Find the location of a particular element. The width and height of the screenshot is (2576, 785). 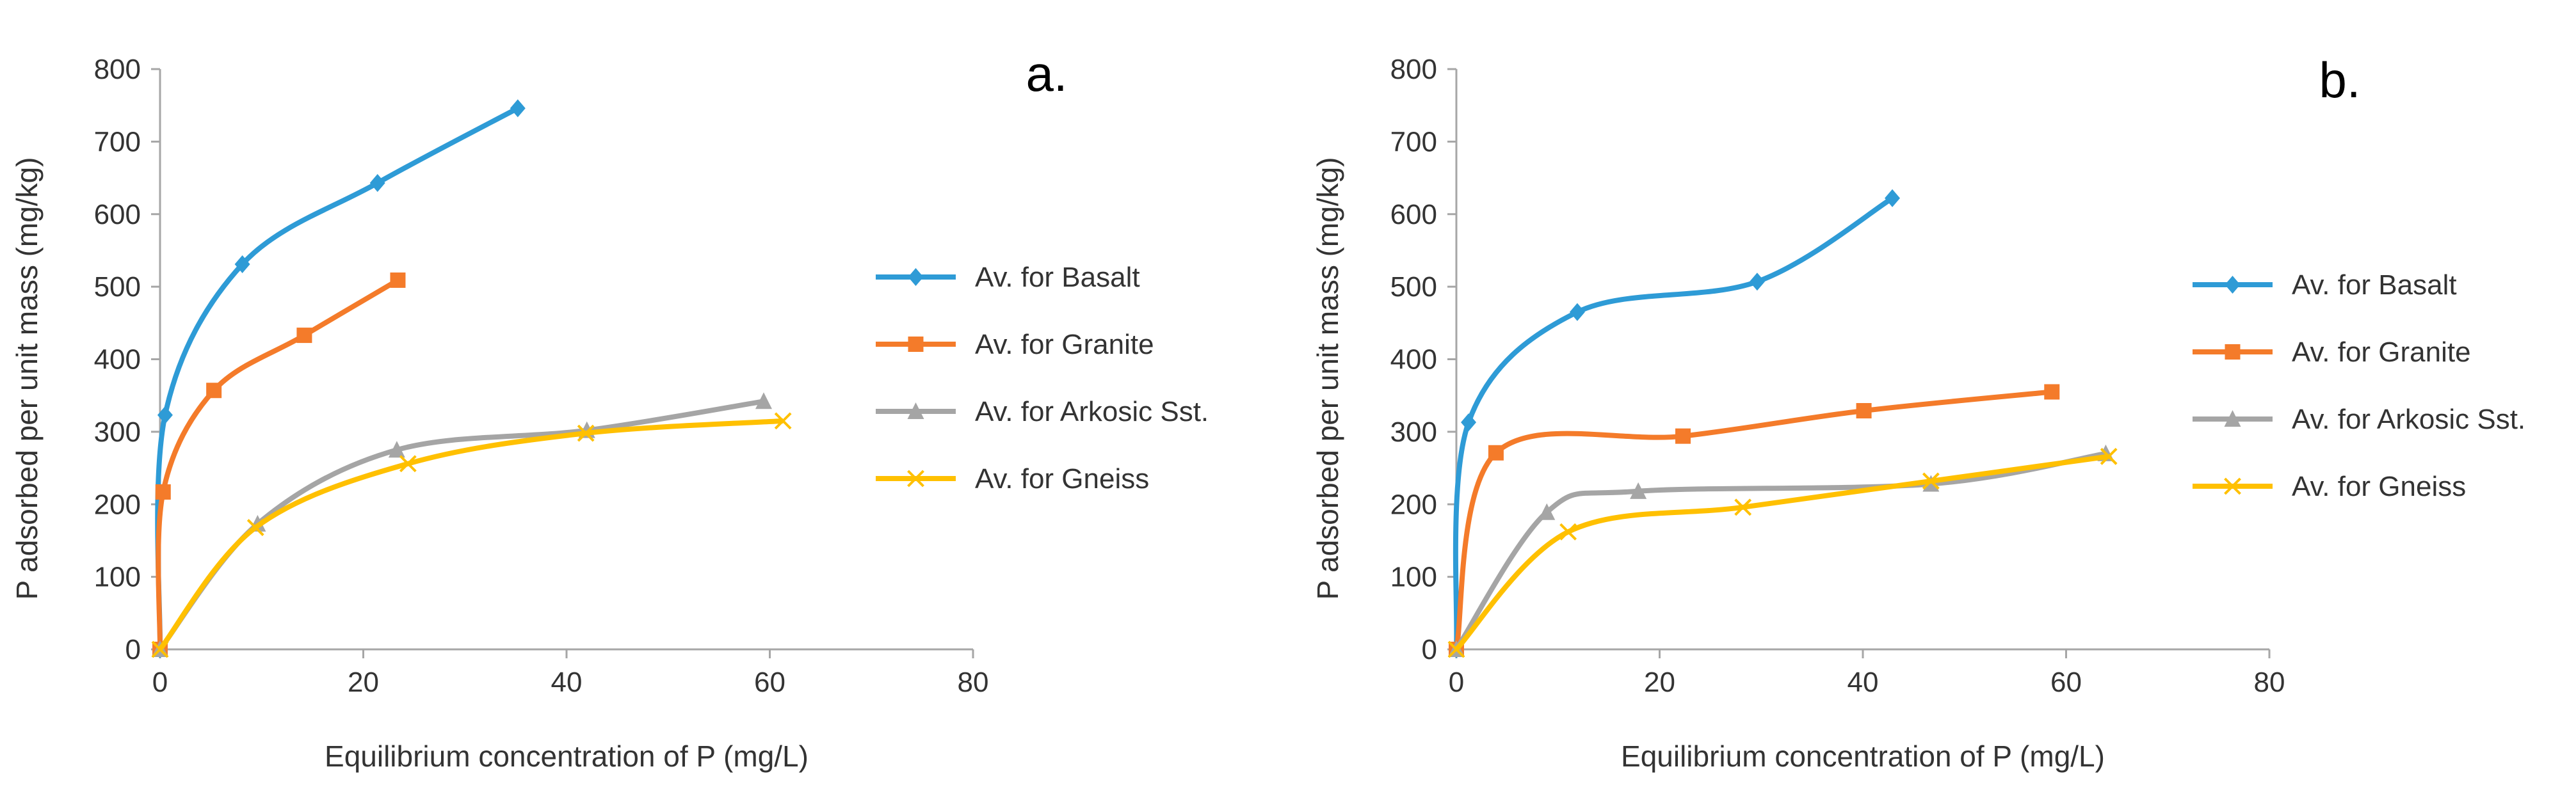

x-tick-label: 0 is located at coordinates (160, 682).